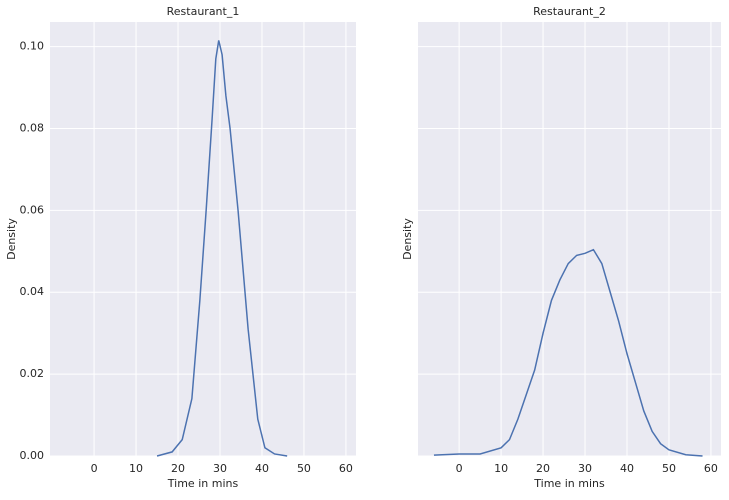 Image resolution: width=729 pixels, height=500 pixels. Describe the element at coordinates (32, 291) in the screenshot. I see `y-tick-label: 0.04` at that location.